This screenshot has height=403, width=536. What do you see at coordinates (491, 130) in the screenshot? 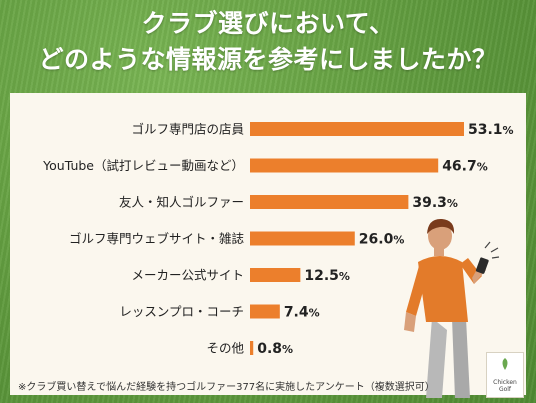
I see `value-label: 53.1%` at bounding box center [491, 130].